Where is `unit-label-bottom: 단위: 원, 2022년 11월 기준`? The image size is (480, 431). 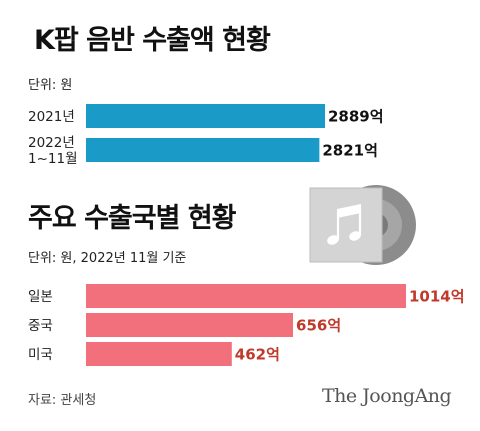 unit-label-bottom: 단위: 원, 2022년 11월 기준 is located at coordinates (107, 258).